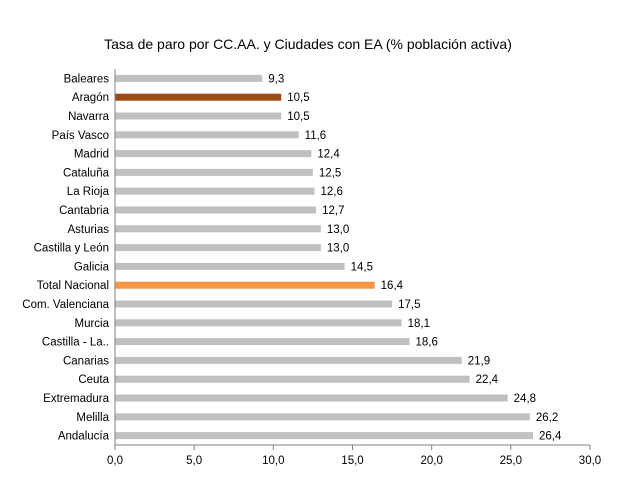 The height and width of the screenshot is (501, 630). I want to click on x-tick-label: 30,0, so click(590, 461).